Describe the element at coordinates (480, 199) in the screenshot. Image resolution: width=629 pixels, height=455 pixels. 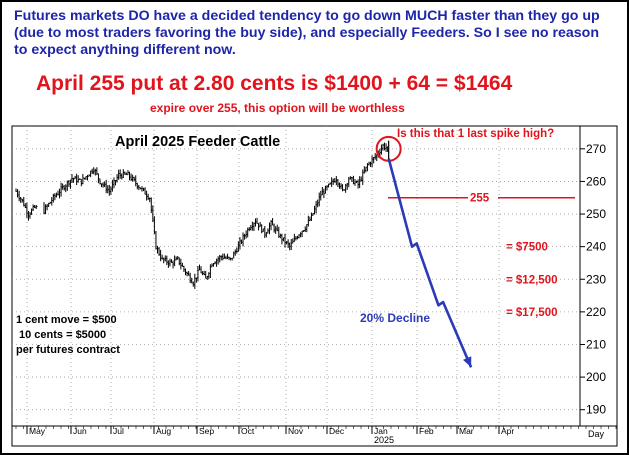
I see `strike-label: 255` at that location.